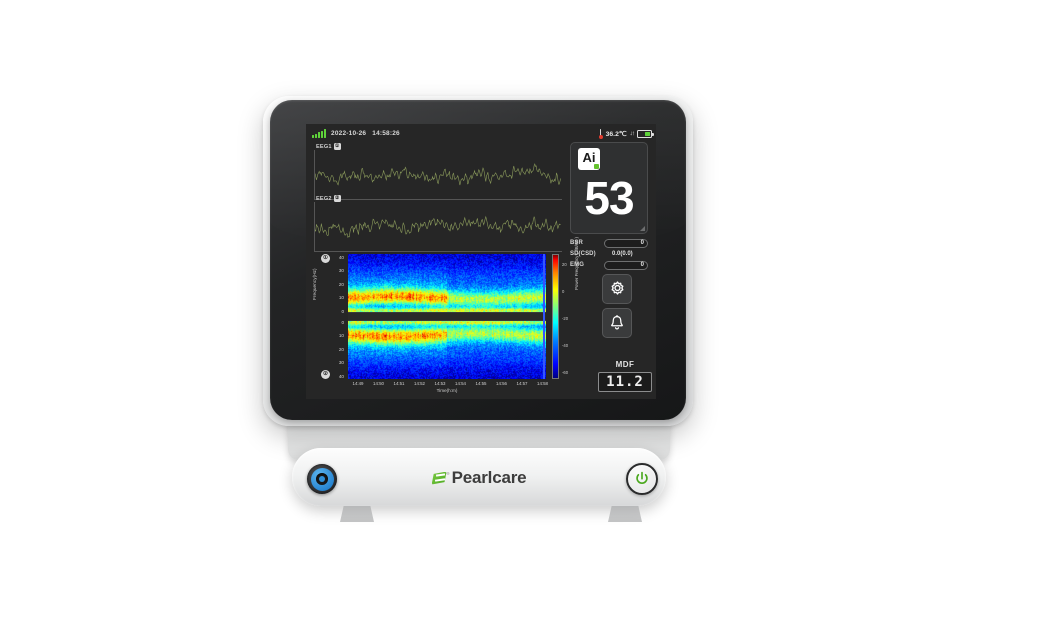 Image resolution: width=1060 pixels, height=620 pixels. What do you see at coordinates (555, 316) in the screenshot?
I see `colorbar` at bounding box center [555, 316].